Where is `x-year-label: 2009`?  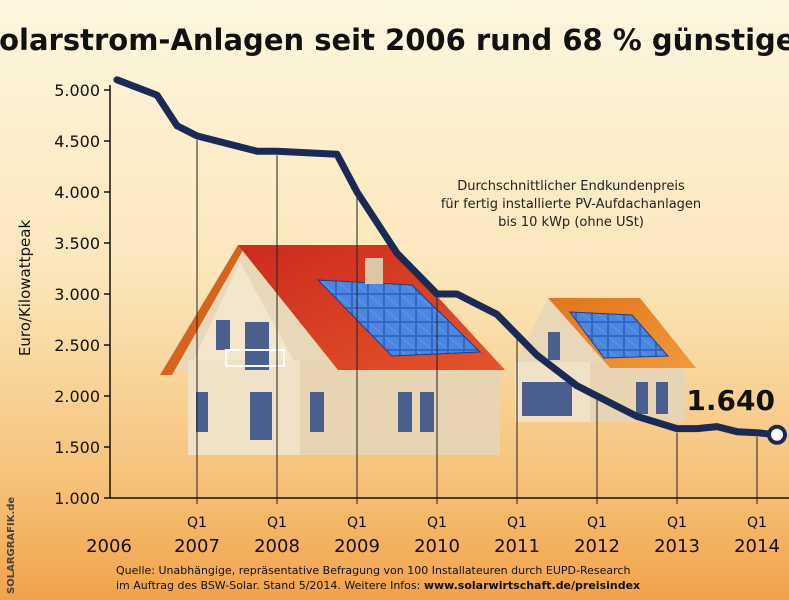 x-year-label: 2009 is located at coordinates (357, 546).